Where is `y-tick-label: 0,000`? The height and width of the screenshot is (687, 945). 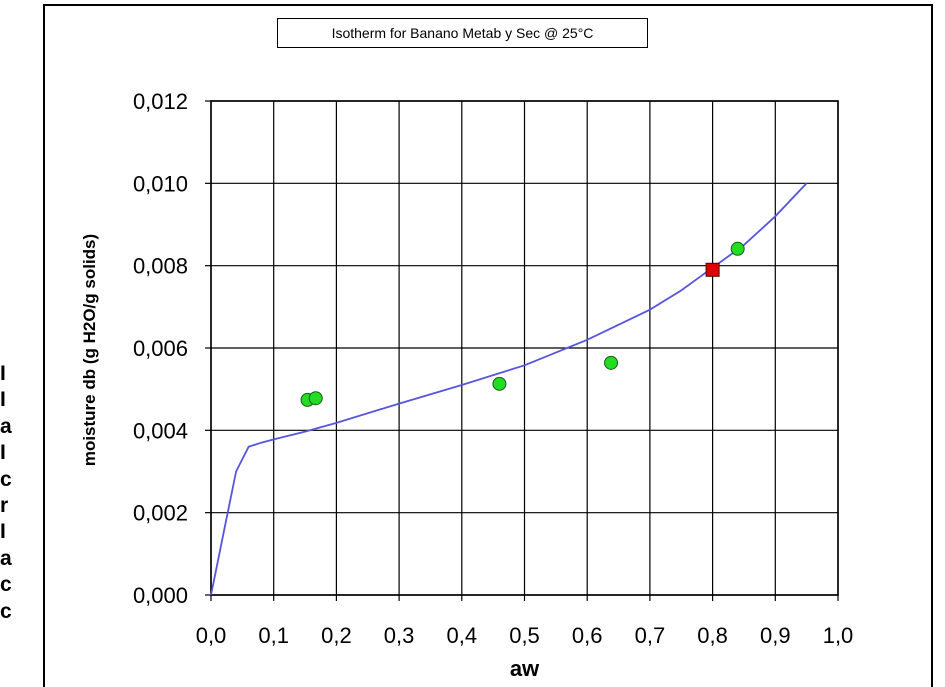 y-tick-label: 0,000 is located at coordinates (160, 595).